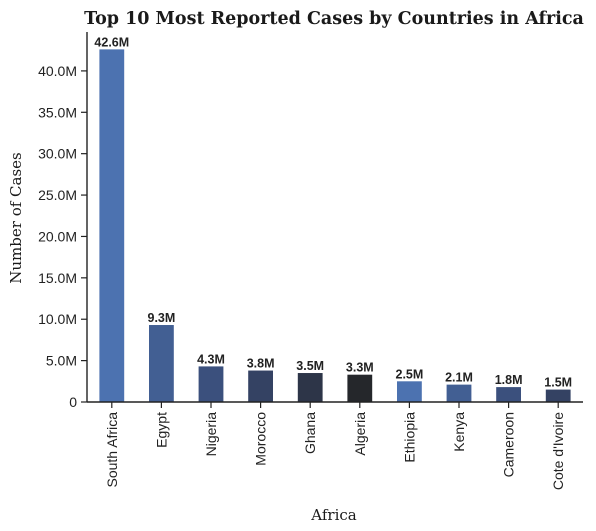  Describe the element at coordinates (509, 444) in the screenshot. I see `x-tick-label: Cameroon` at that location.